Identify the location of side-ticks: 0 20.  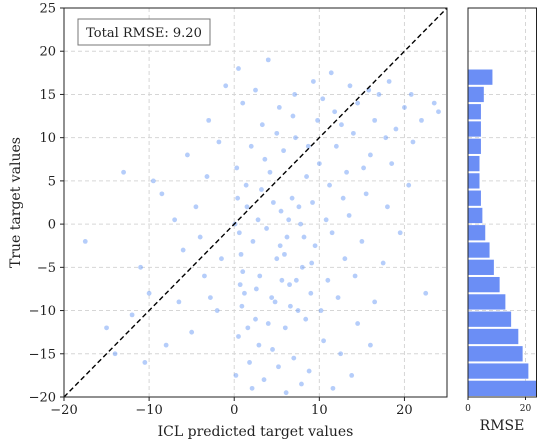
(498, 405).